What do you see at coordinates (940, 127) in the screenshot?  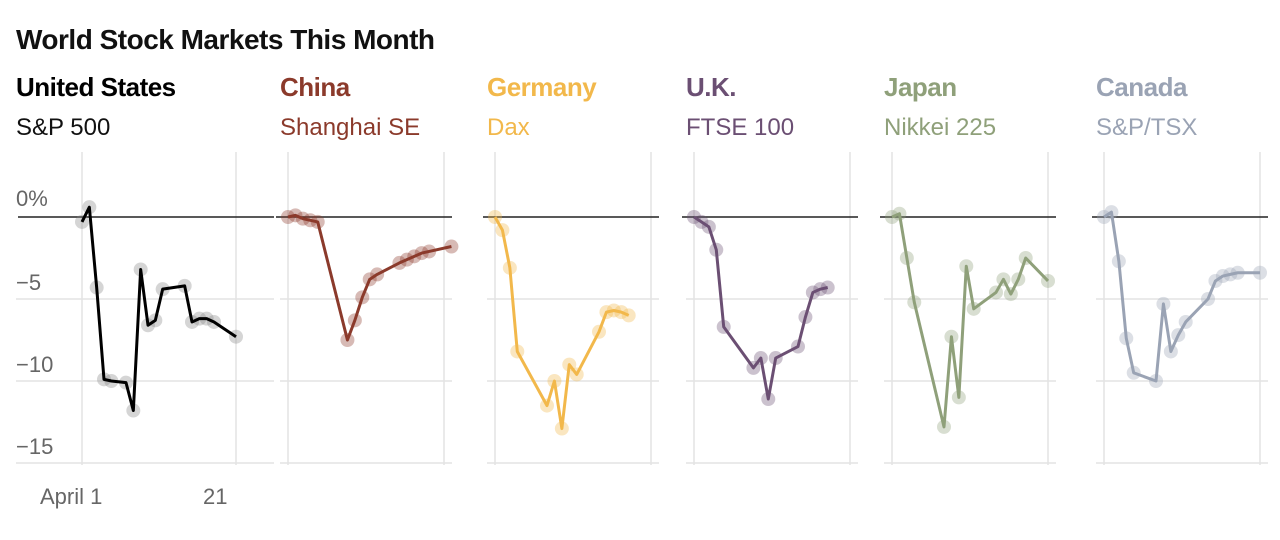 I see `panel-index-4: Nikkei 225` at bounding box center [940, 127].